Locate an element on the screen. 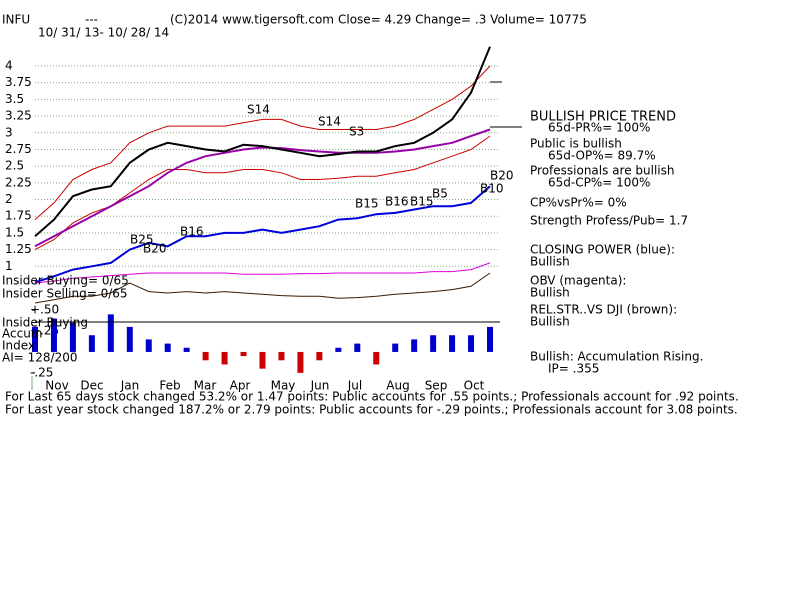 The image size is (800, 600). period: 10/ 31/ 13- 10/ 28/ 14 is located at coordinates (103, 33).